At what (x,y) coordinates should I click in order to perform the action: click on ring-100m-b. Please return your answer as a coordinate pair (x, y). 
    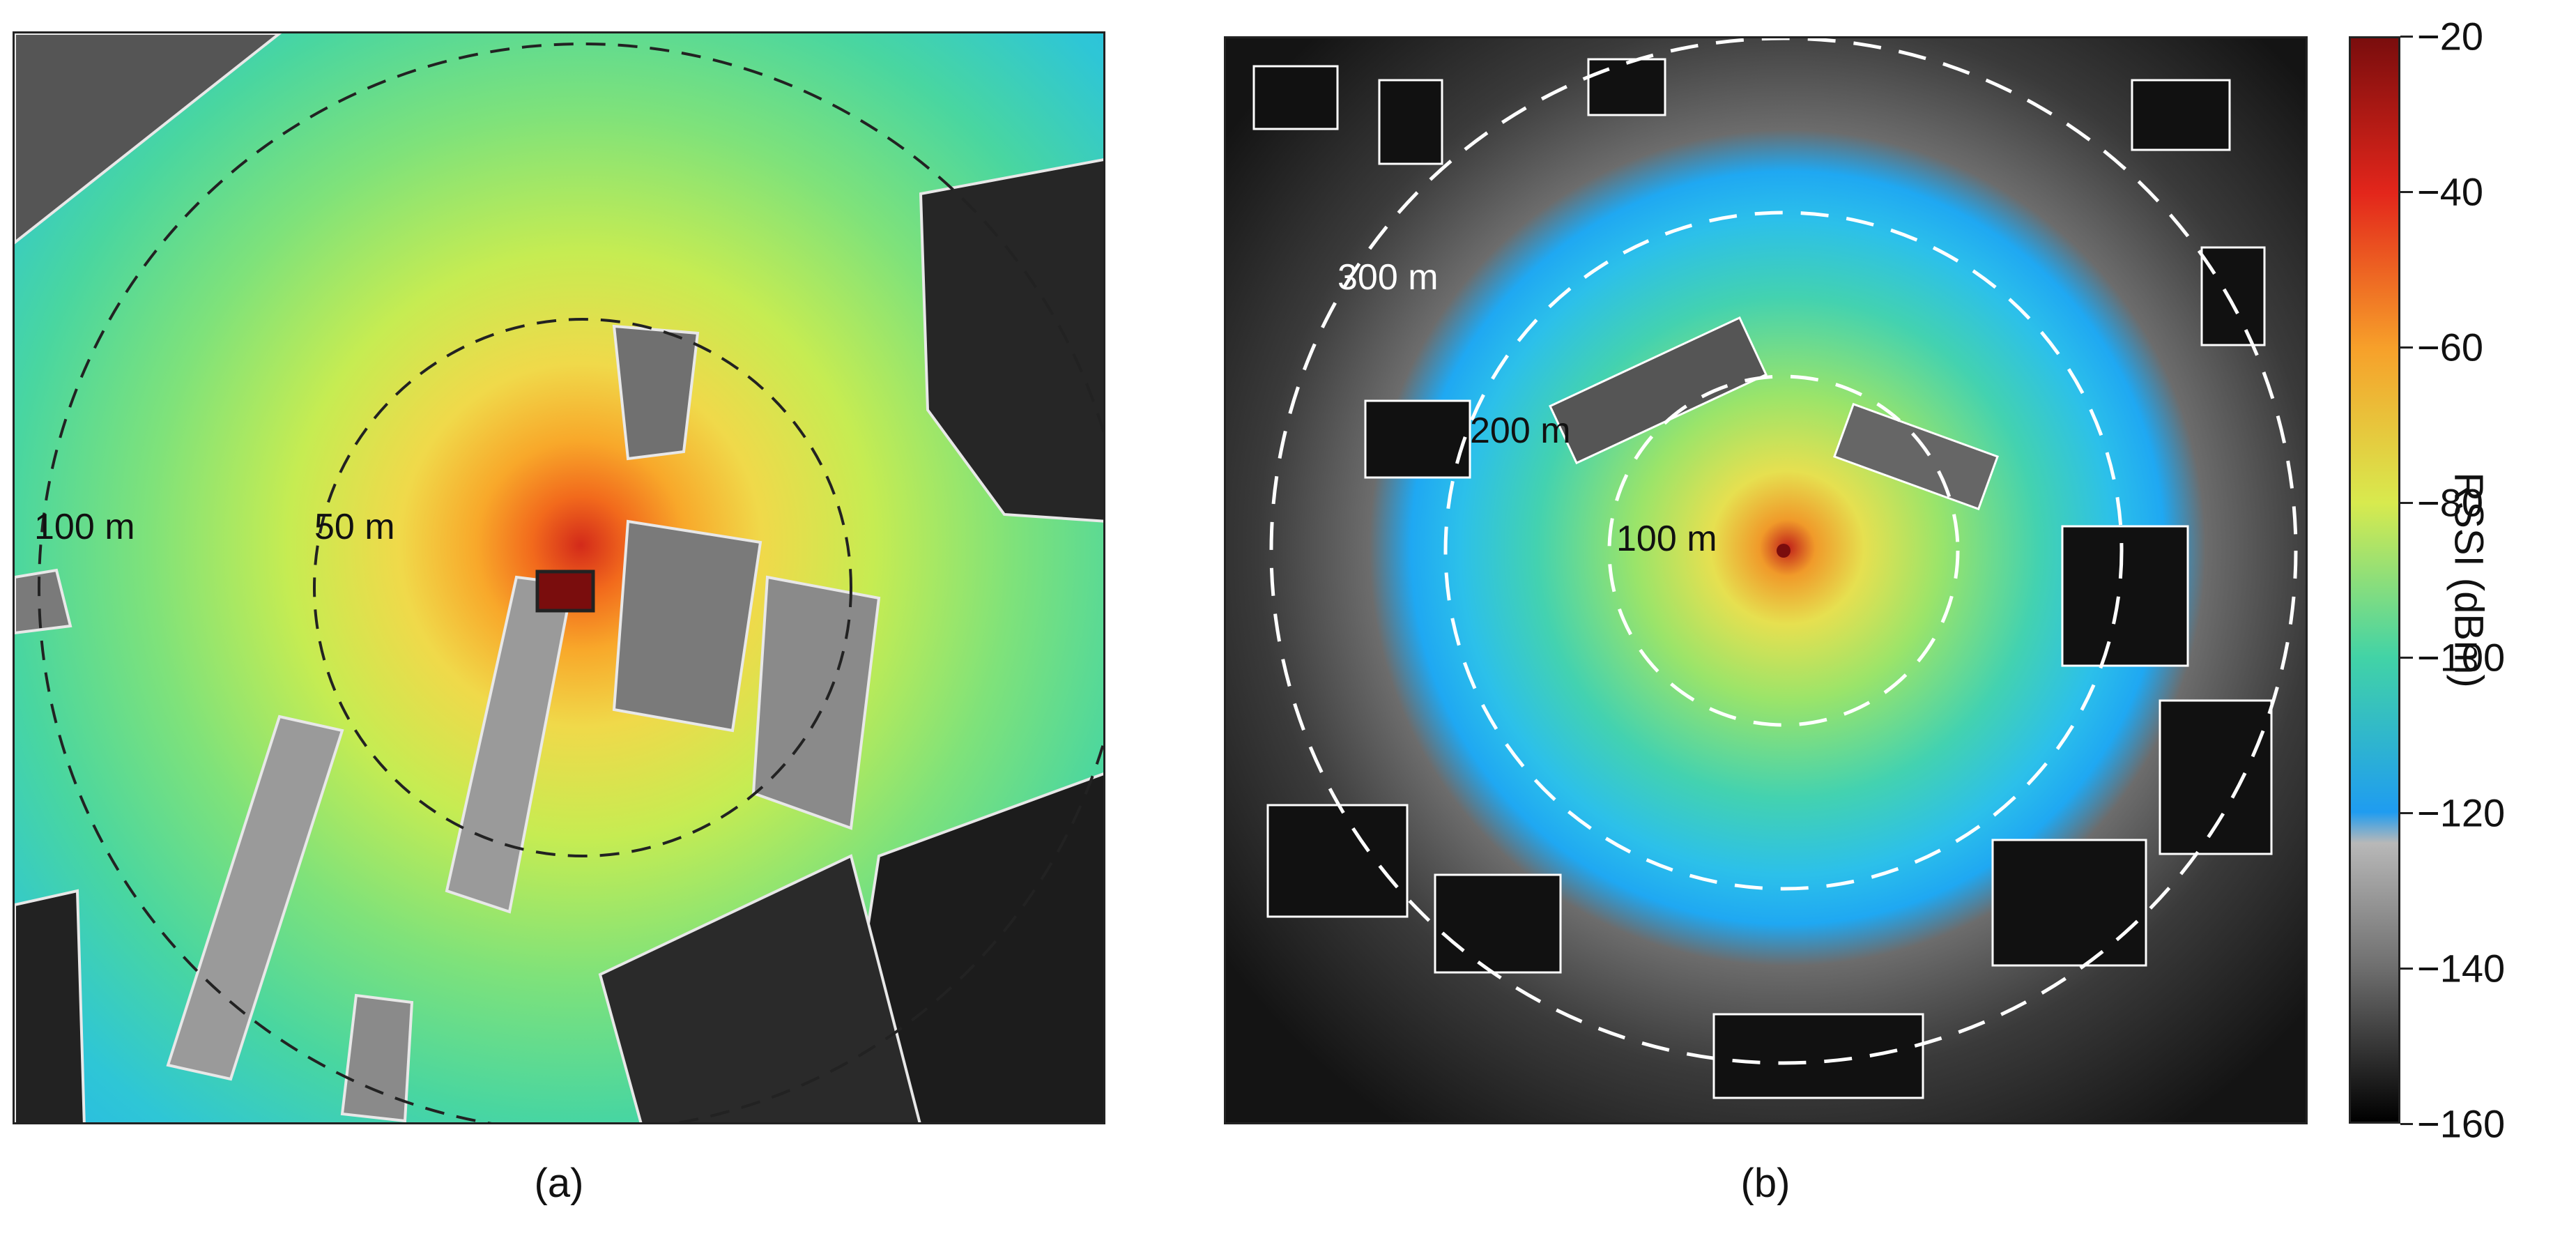
    Looking at the image, I should click on (1783, 551).